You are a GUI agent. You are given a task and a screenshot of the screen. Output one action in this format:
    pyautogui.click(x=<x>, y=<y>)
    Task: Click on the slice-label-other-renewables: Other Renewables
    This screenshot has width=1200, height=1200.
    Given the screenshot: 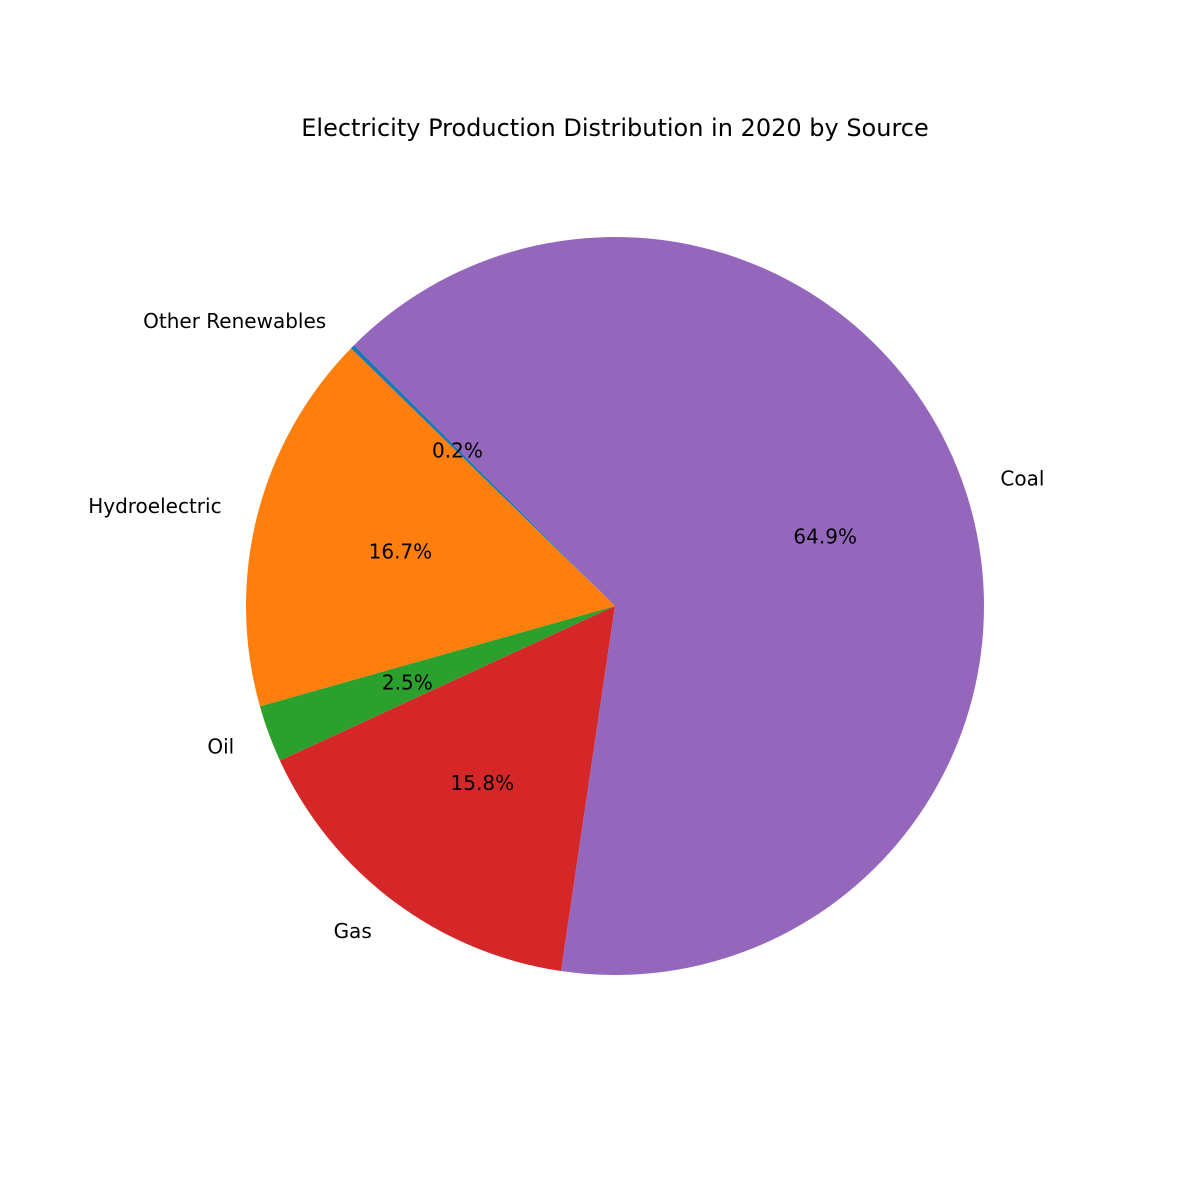 What is the action you would take?
    pyautogui.click(x=234, y=321)
    